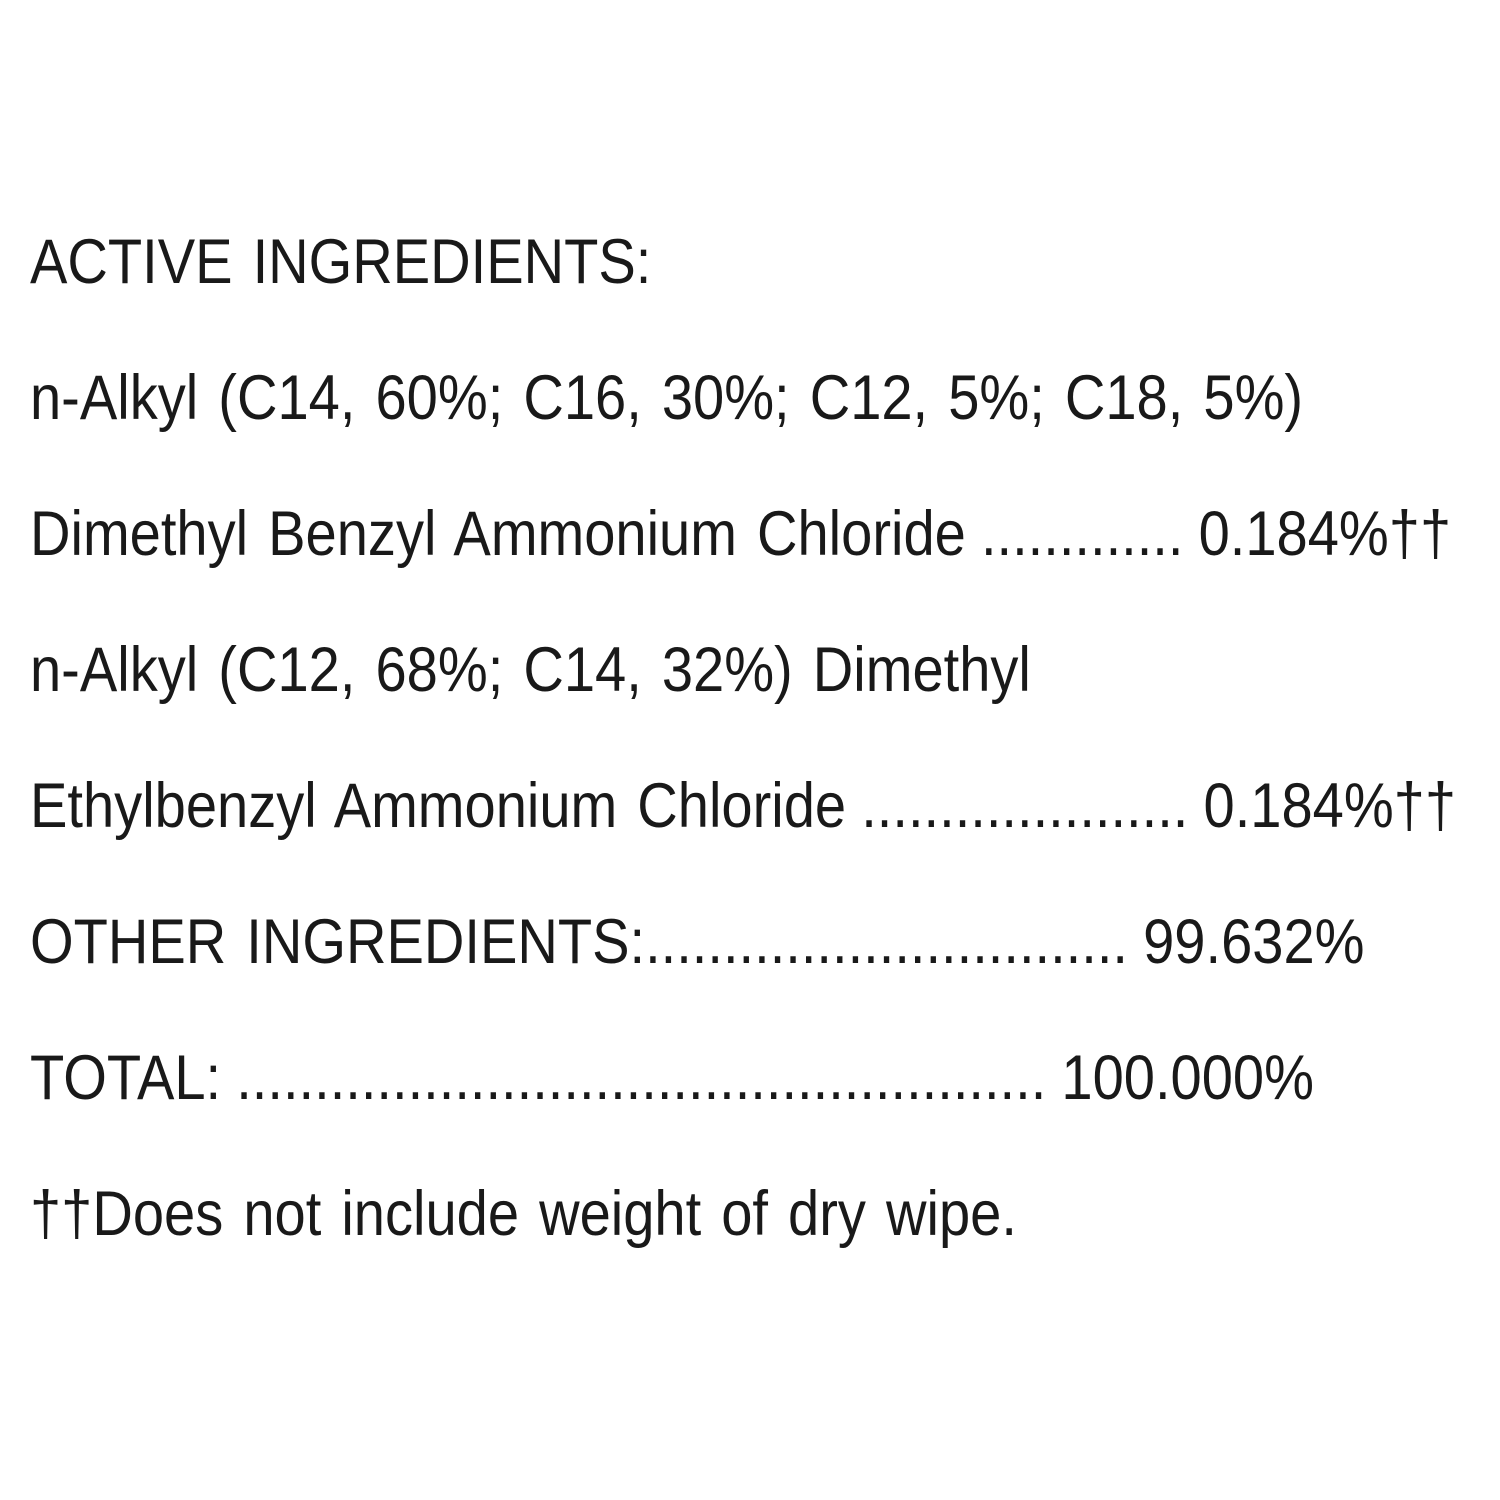 The width and height of the screenshot is (1500, 1500). I want to click on ingredient-2-name: Ethylbenzyl Ammonium Chloride, so click(438, 806).